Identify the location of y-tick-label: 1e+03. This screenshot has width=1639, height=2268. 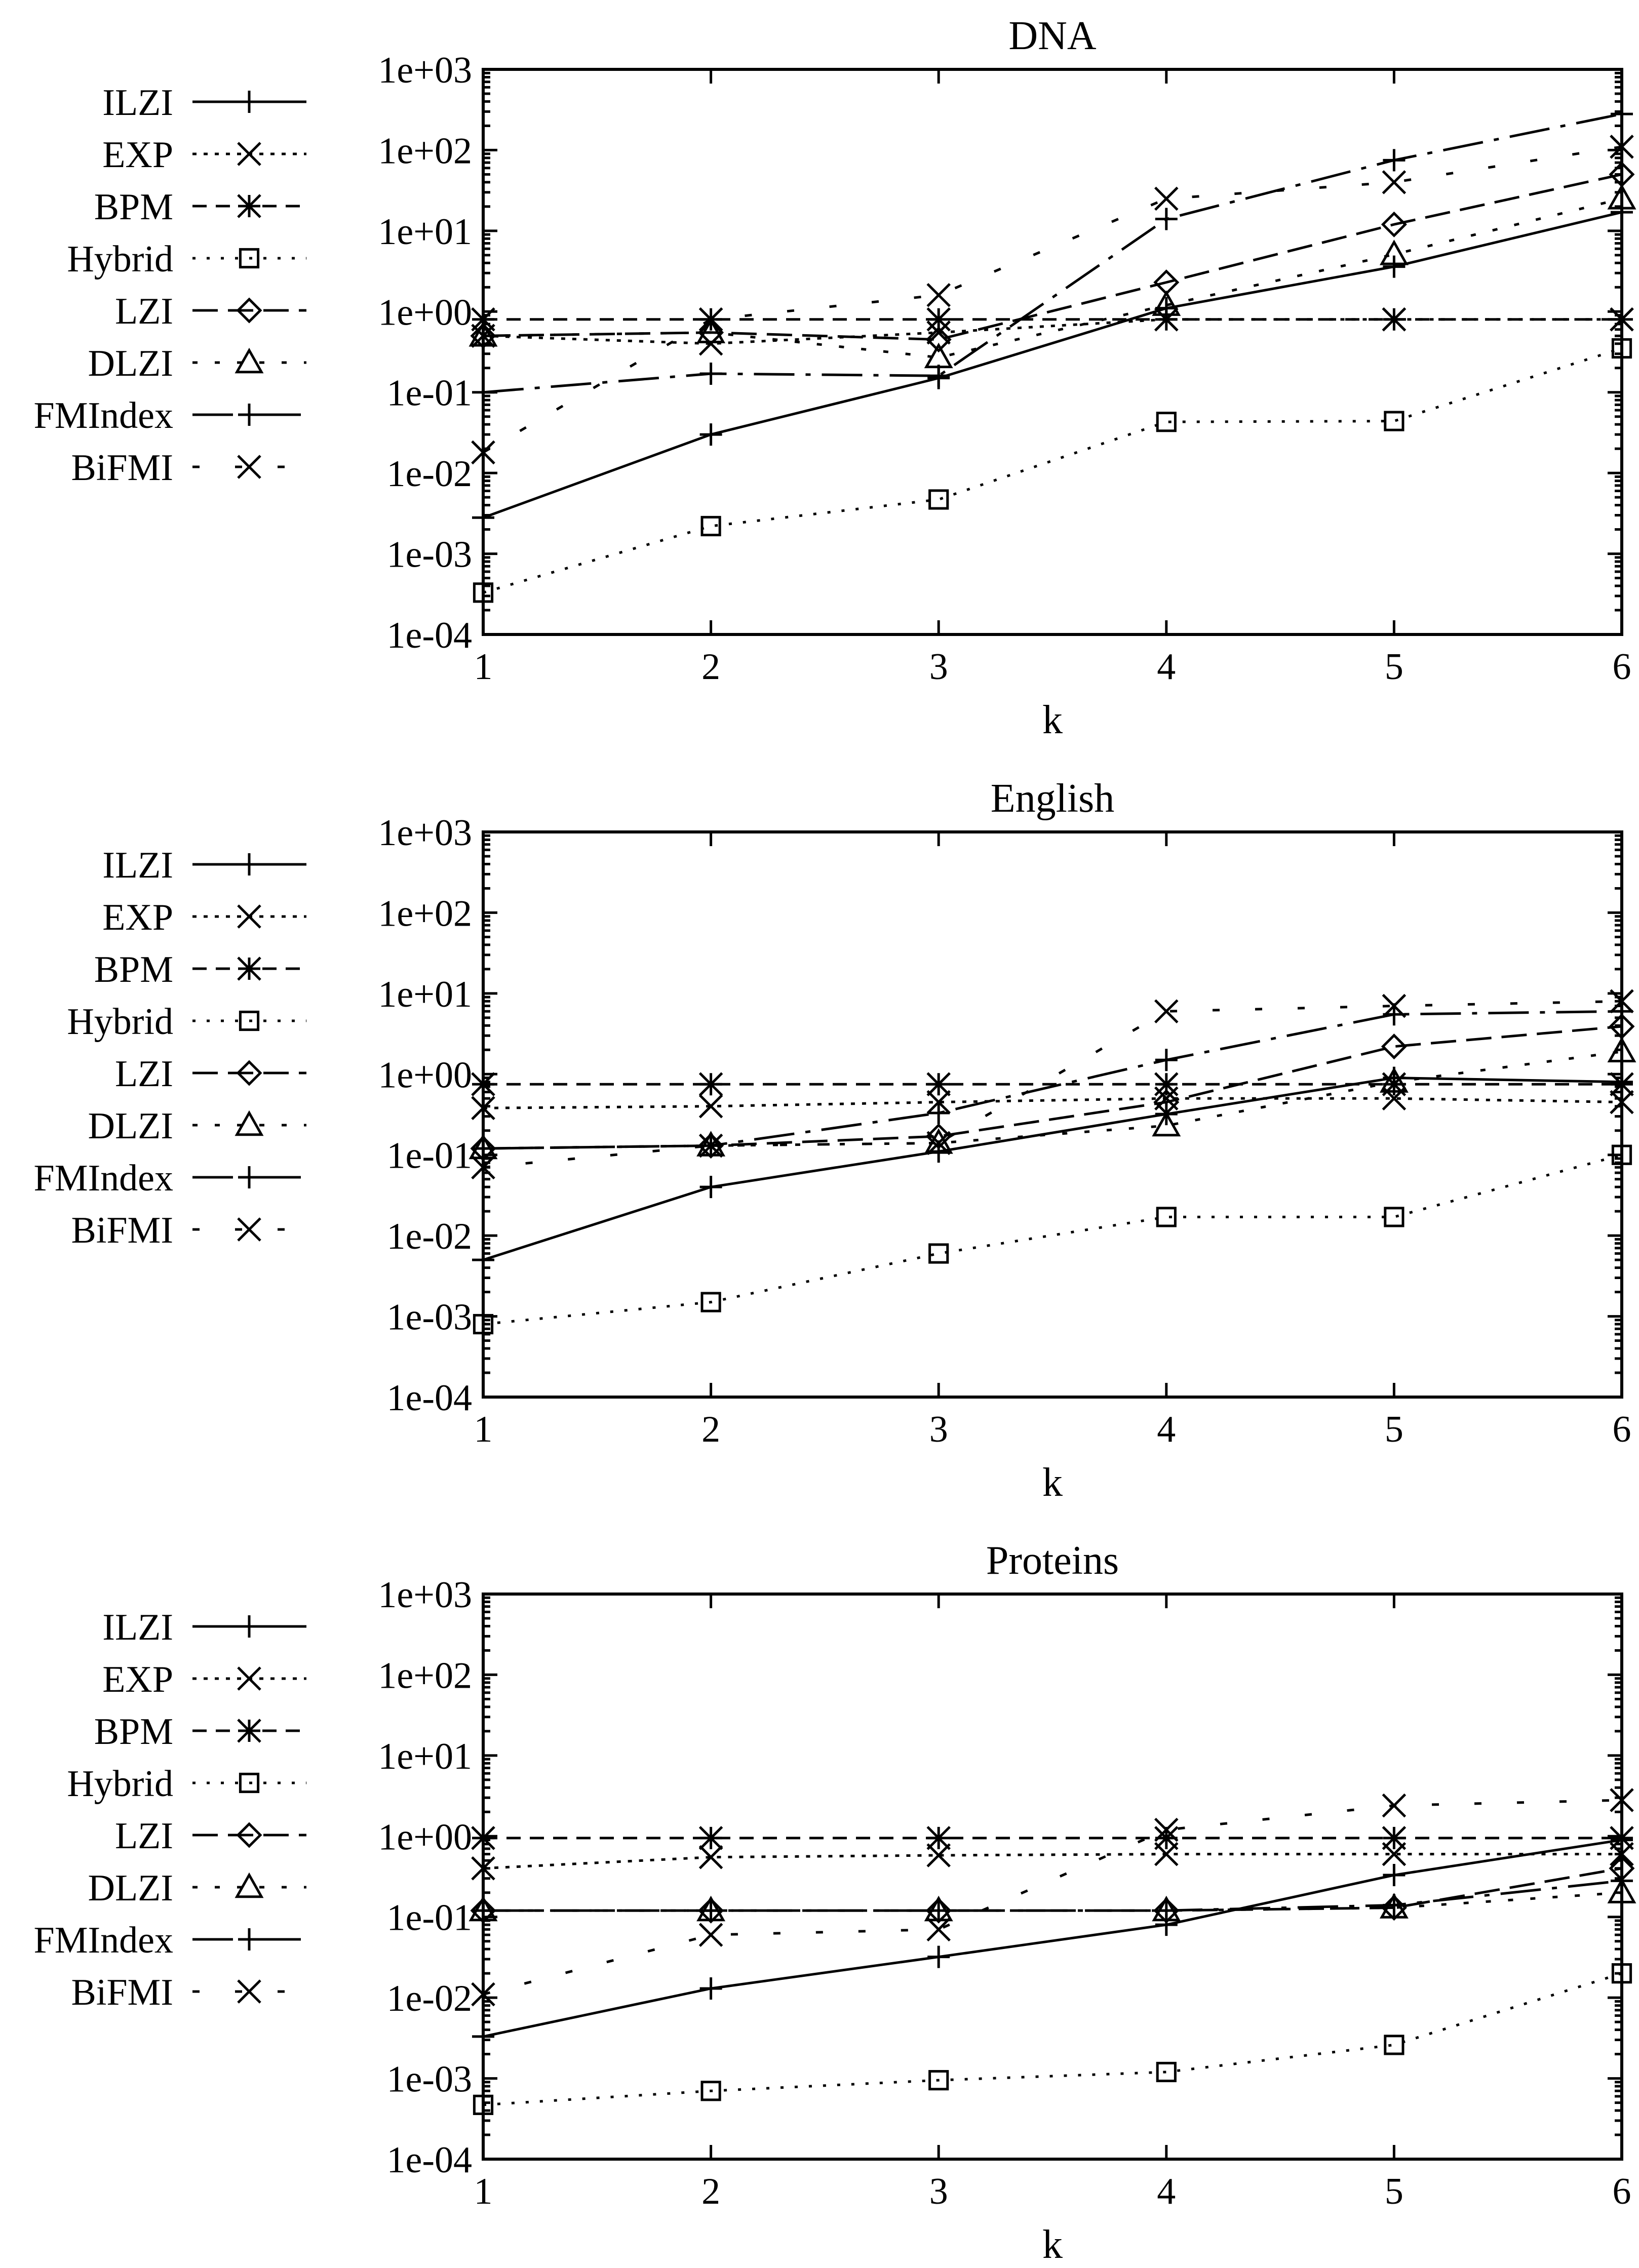
(425, 833).